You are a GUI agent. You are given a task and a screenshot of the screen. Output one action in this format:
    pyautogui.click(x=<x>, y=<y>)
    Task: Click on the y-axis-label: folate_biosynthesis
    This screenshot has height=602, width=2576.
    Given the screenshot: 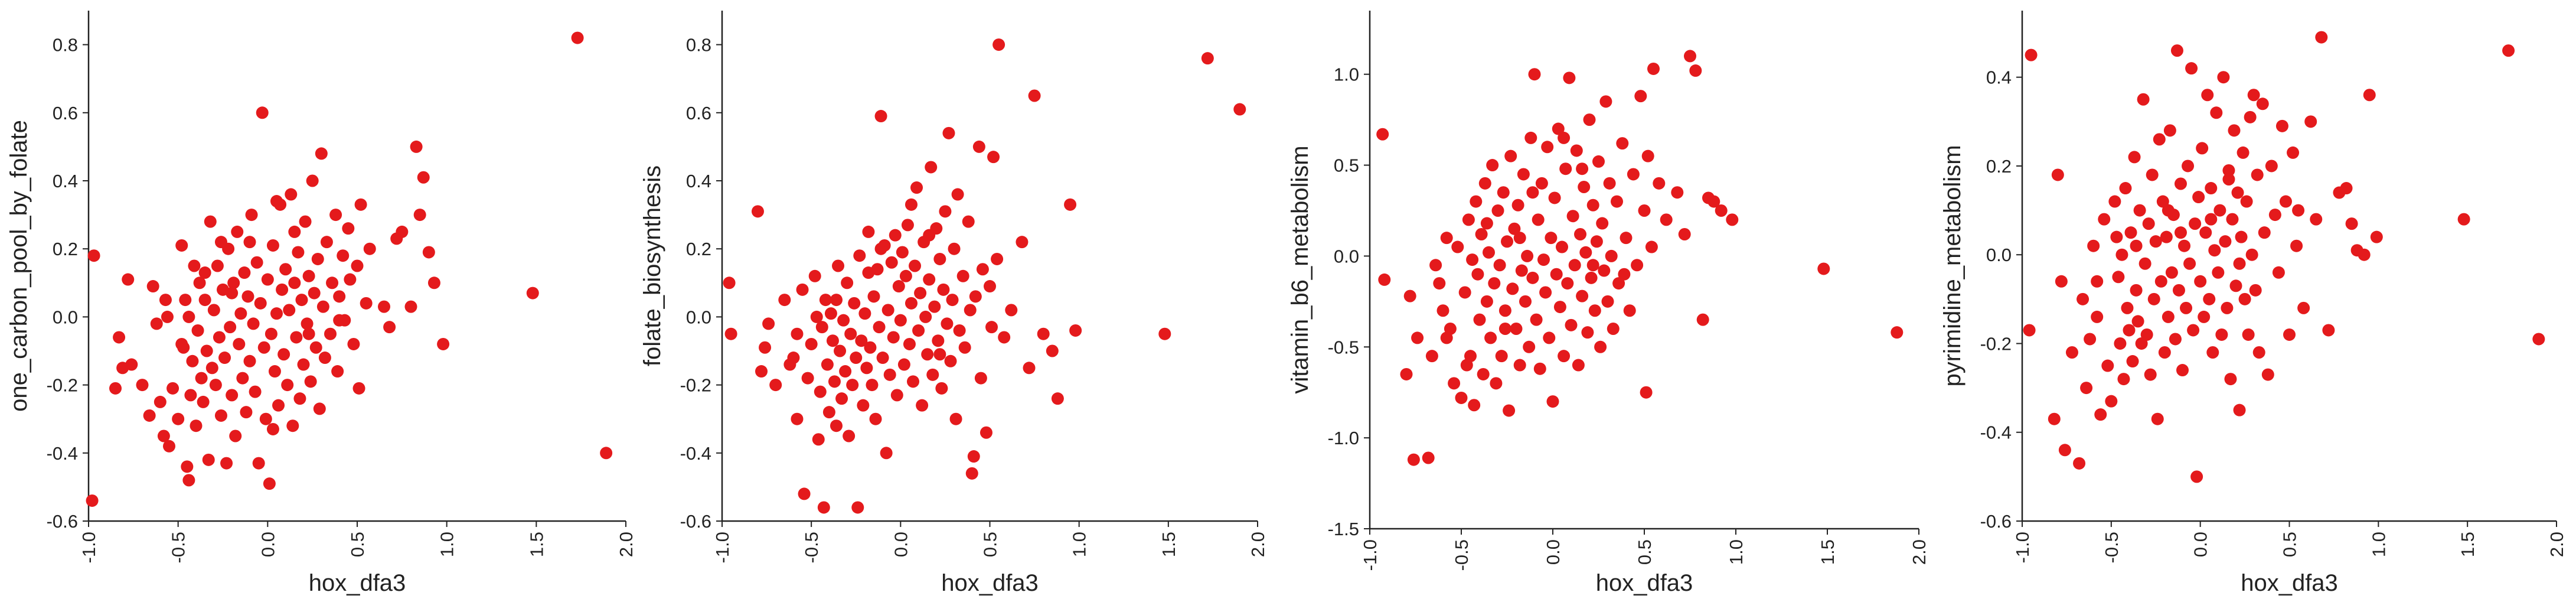 What is the action you would take?
    pyautogui.click(x=652, y=265)
    